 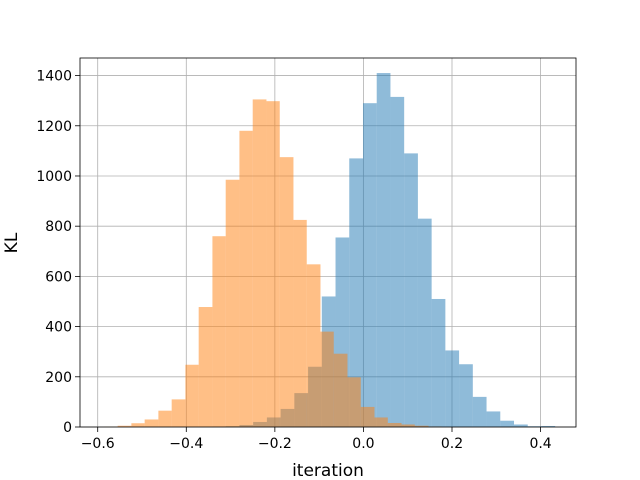 What do you see at coordinates (12, 242) in the screenshot?
I see `y-axis-label: KL` at bounding box center [12, 242].